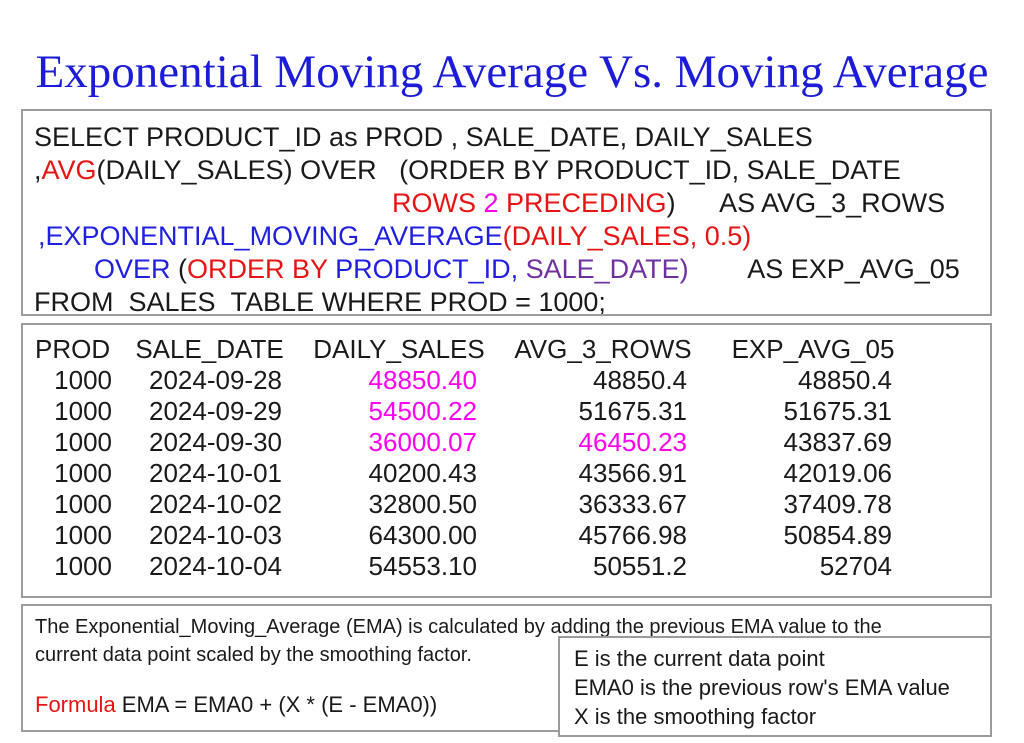 Image resolution: width=1024 pixels, height=743 pixels. I want to click on table-cell: 54553.10, so click(422, 566).